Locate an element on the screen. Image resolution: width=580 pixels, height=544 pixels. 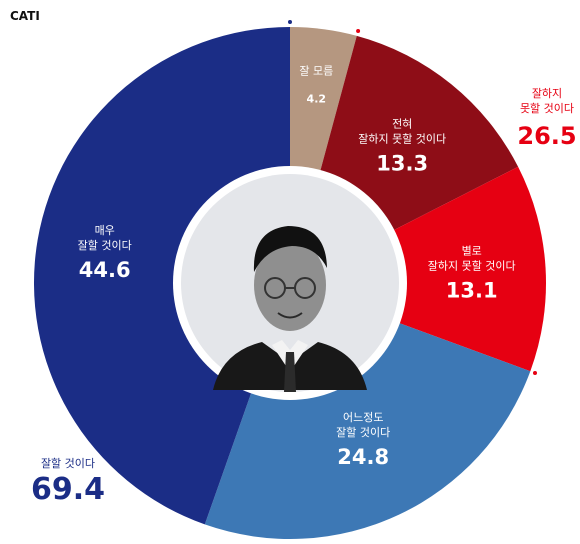
portrait-icon is located at coordinates (290, 309).